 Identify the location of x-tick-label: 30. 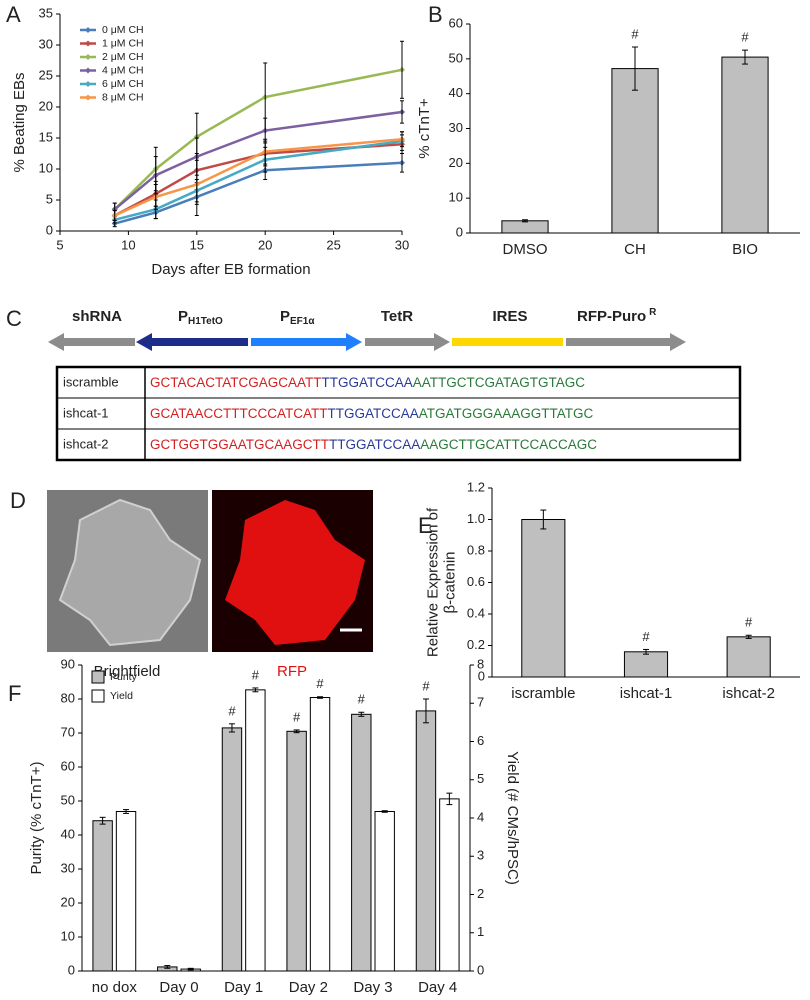
(402, 244).